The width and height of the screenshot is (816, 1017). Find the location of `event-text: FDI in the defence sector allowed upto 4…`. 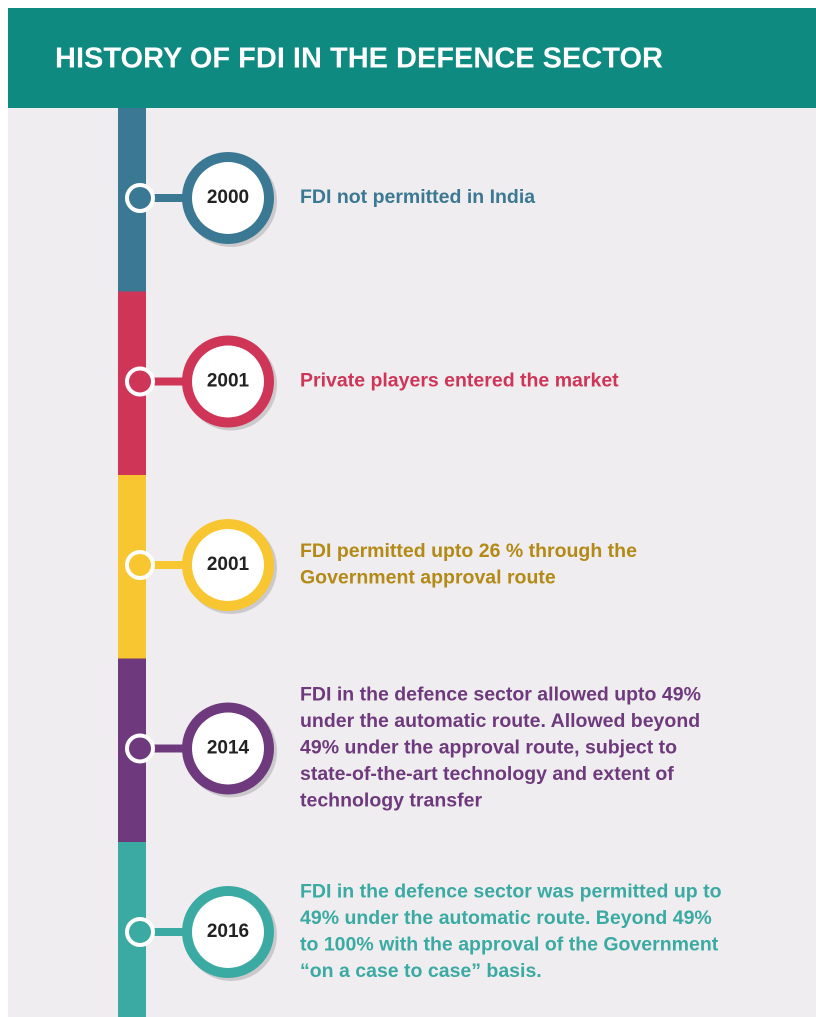

event-text: FDI in the defence sector allowed upto 4… is located at coordinates (500, 695).